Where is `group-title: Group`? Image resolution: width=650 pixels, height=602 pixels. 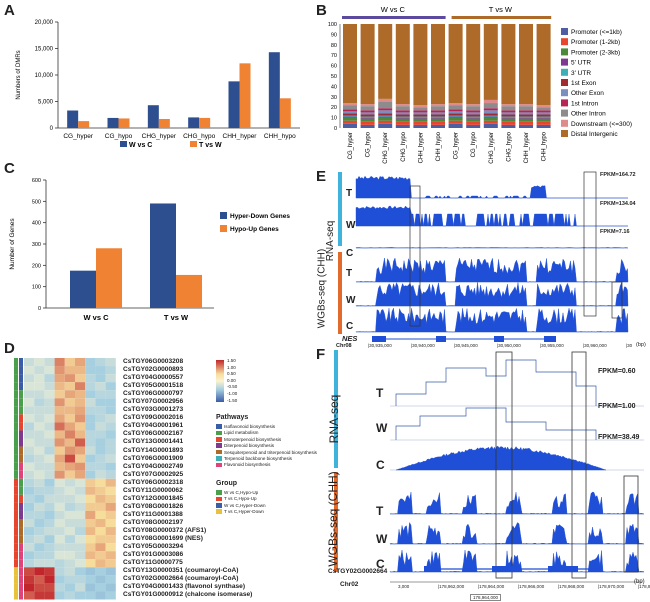 group-title: Group is located at coordinates (226, 483).